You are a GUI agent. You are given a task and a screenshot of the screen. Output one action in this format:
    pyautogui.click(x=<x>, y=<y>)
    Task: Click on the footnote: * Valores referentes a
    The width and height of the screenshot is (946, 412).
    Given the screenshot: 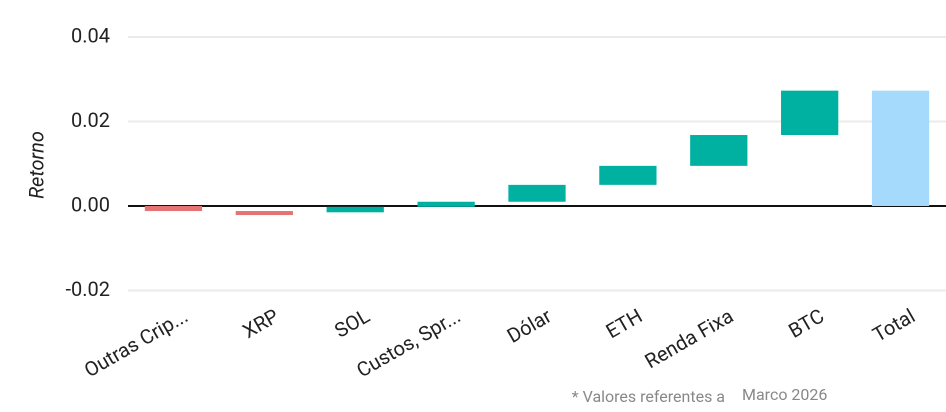 What is the action you would take?
    pyautogui.click(x=648, y=396)
    